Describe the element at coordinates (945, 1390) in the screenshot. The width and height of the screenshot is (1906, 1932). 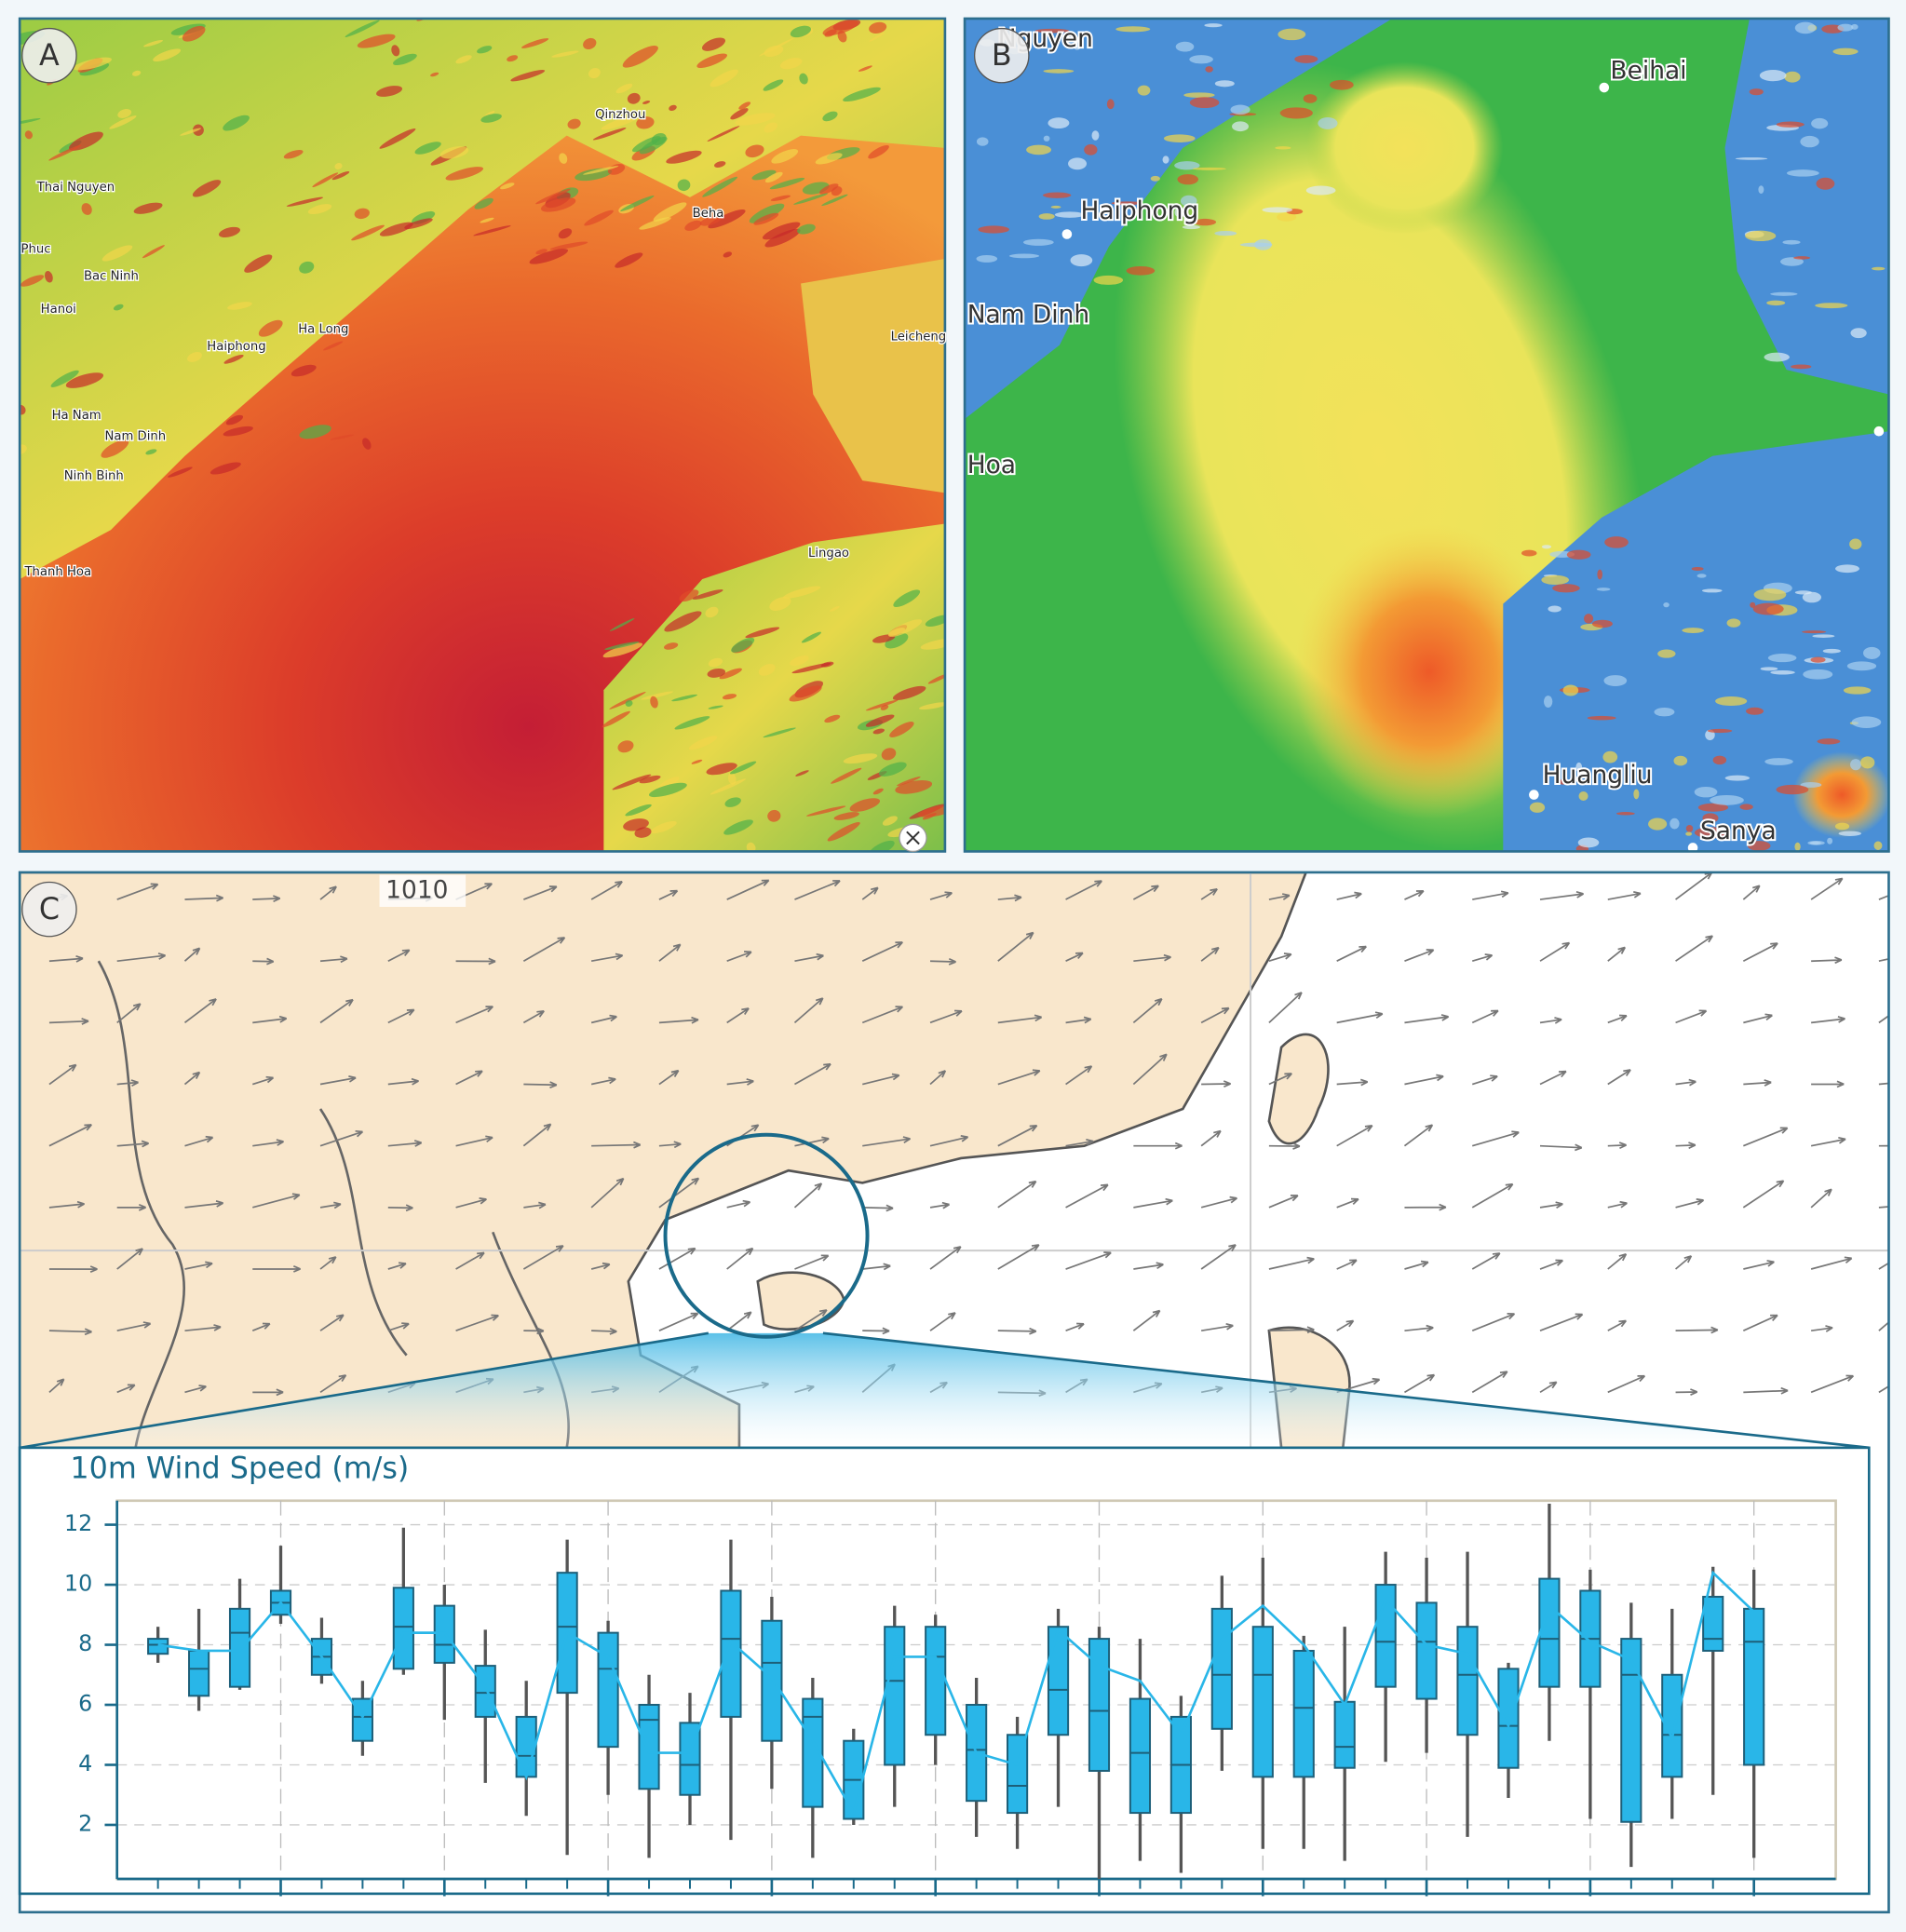
I see `zoom-projection` at that location.